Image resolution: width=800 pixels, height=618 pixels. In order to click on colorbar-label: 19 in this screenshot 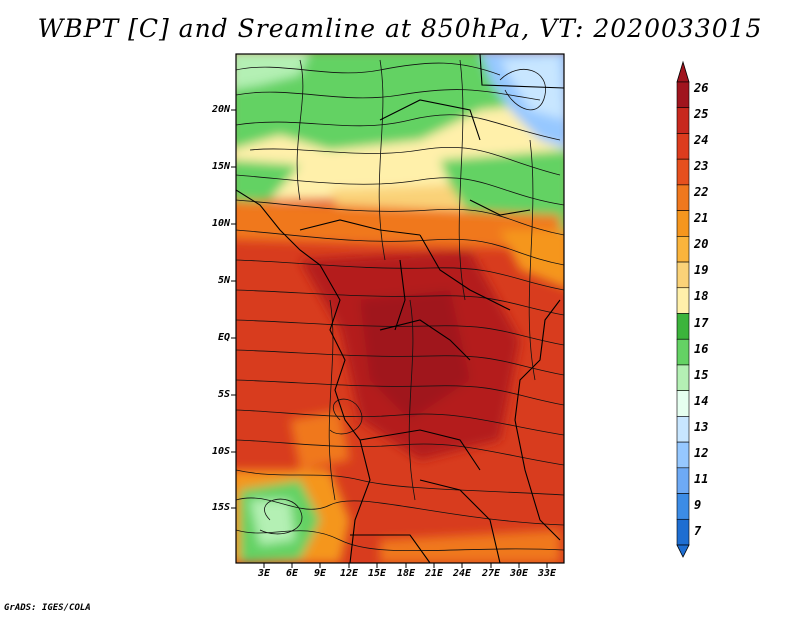, I will do `click(701, 270)`.